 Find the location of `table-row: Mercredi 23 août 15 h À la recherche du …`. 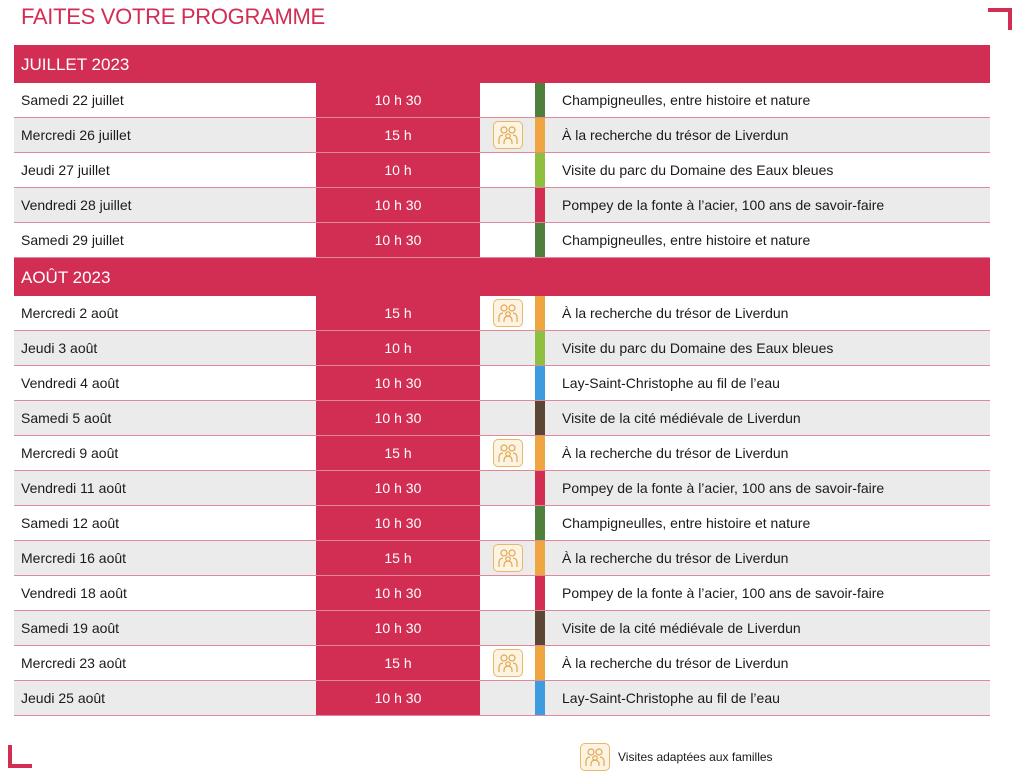

table-row: Mercredi 23 août 15 h À la recherche du … is located at coordinates (502, 663).